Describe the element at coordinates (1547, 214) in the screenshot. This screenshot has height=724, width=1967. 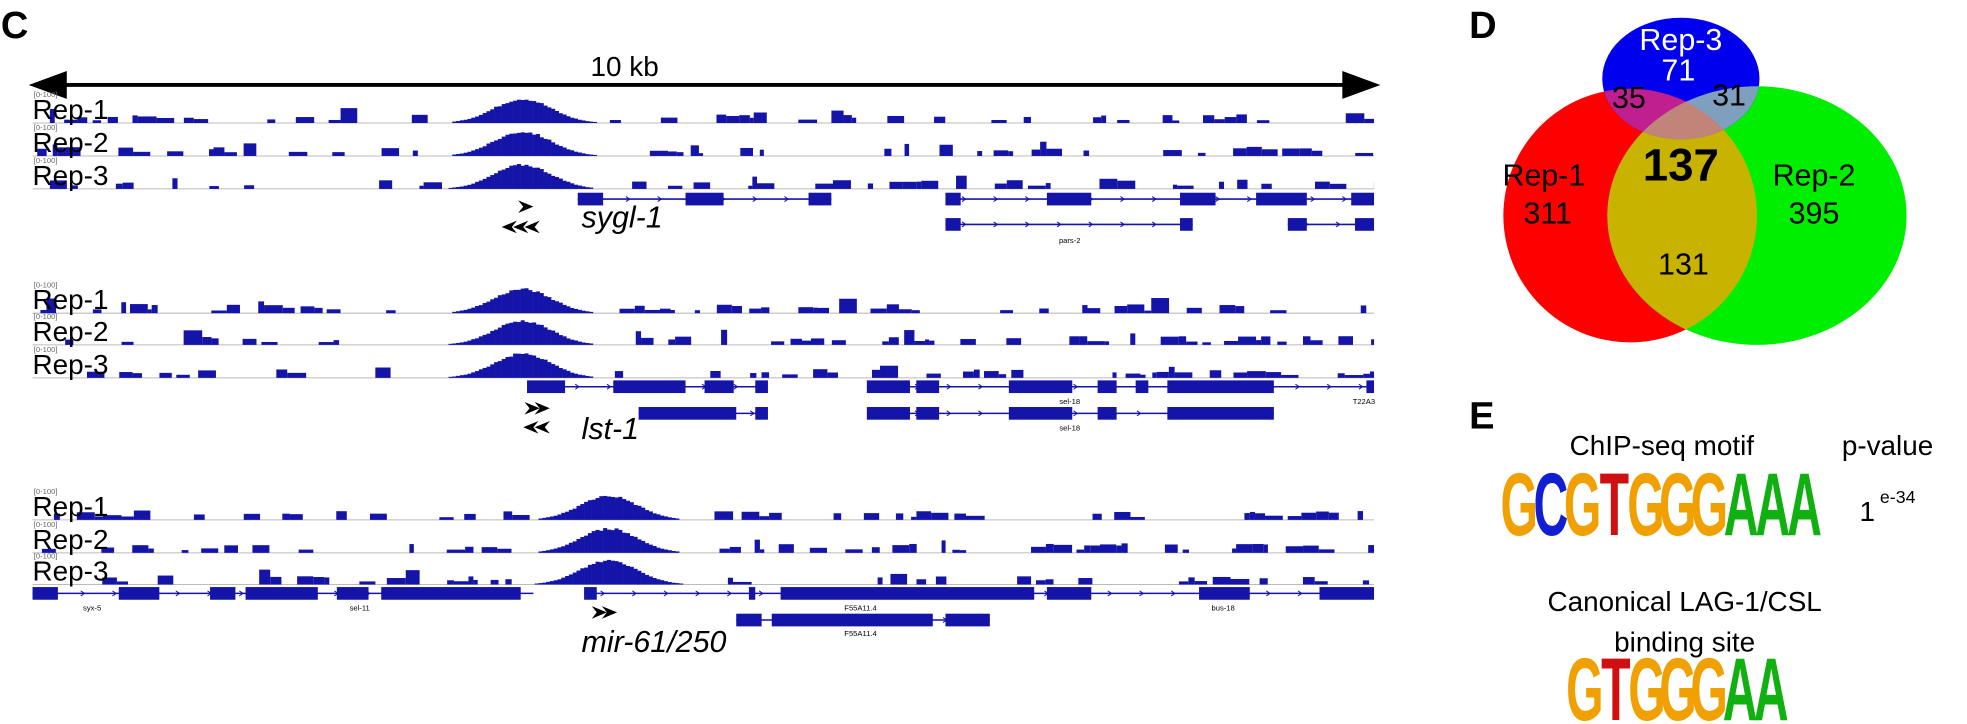
I see `set-count: 311` at that location.